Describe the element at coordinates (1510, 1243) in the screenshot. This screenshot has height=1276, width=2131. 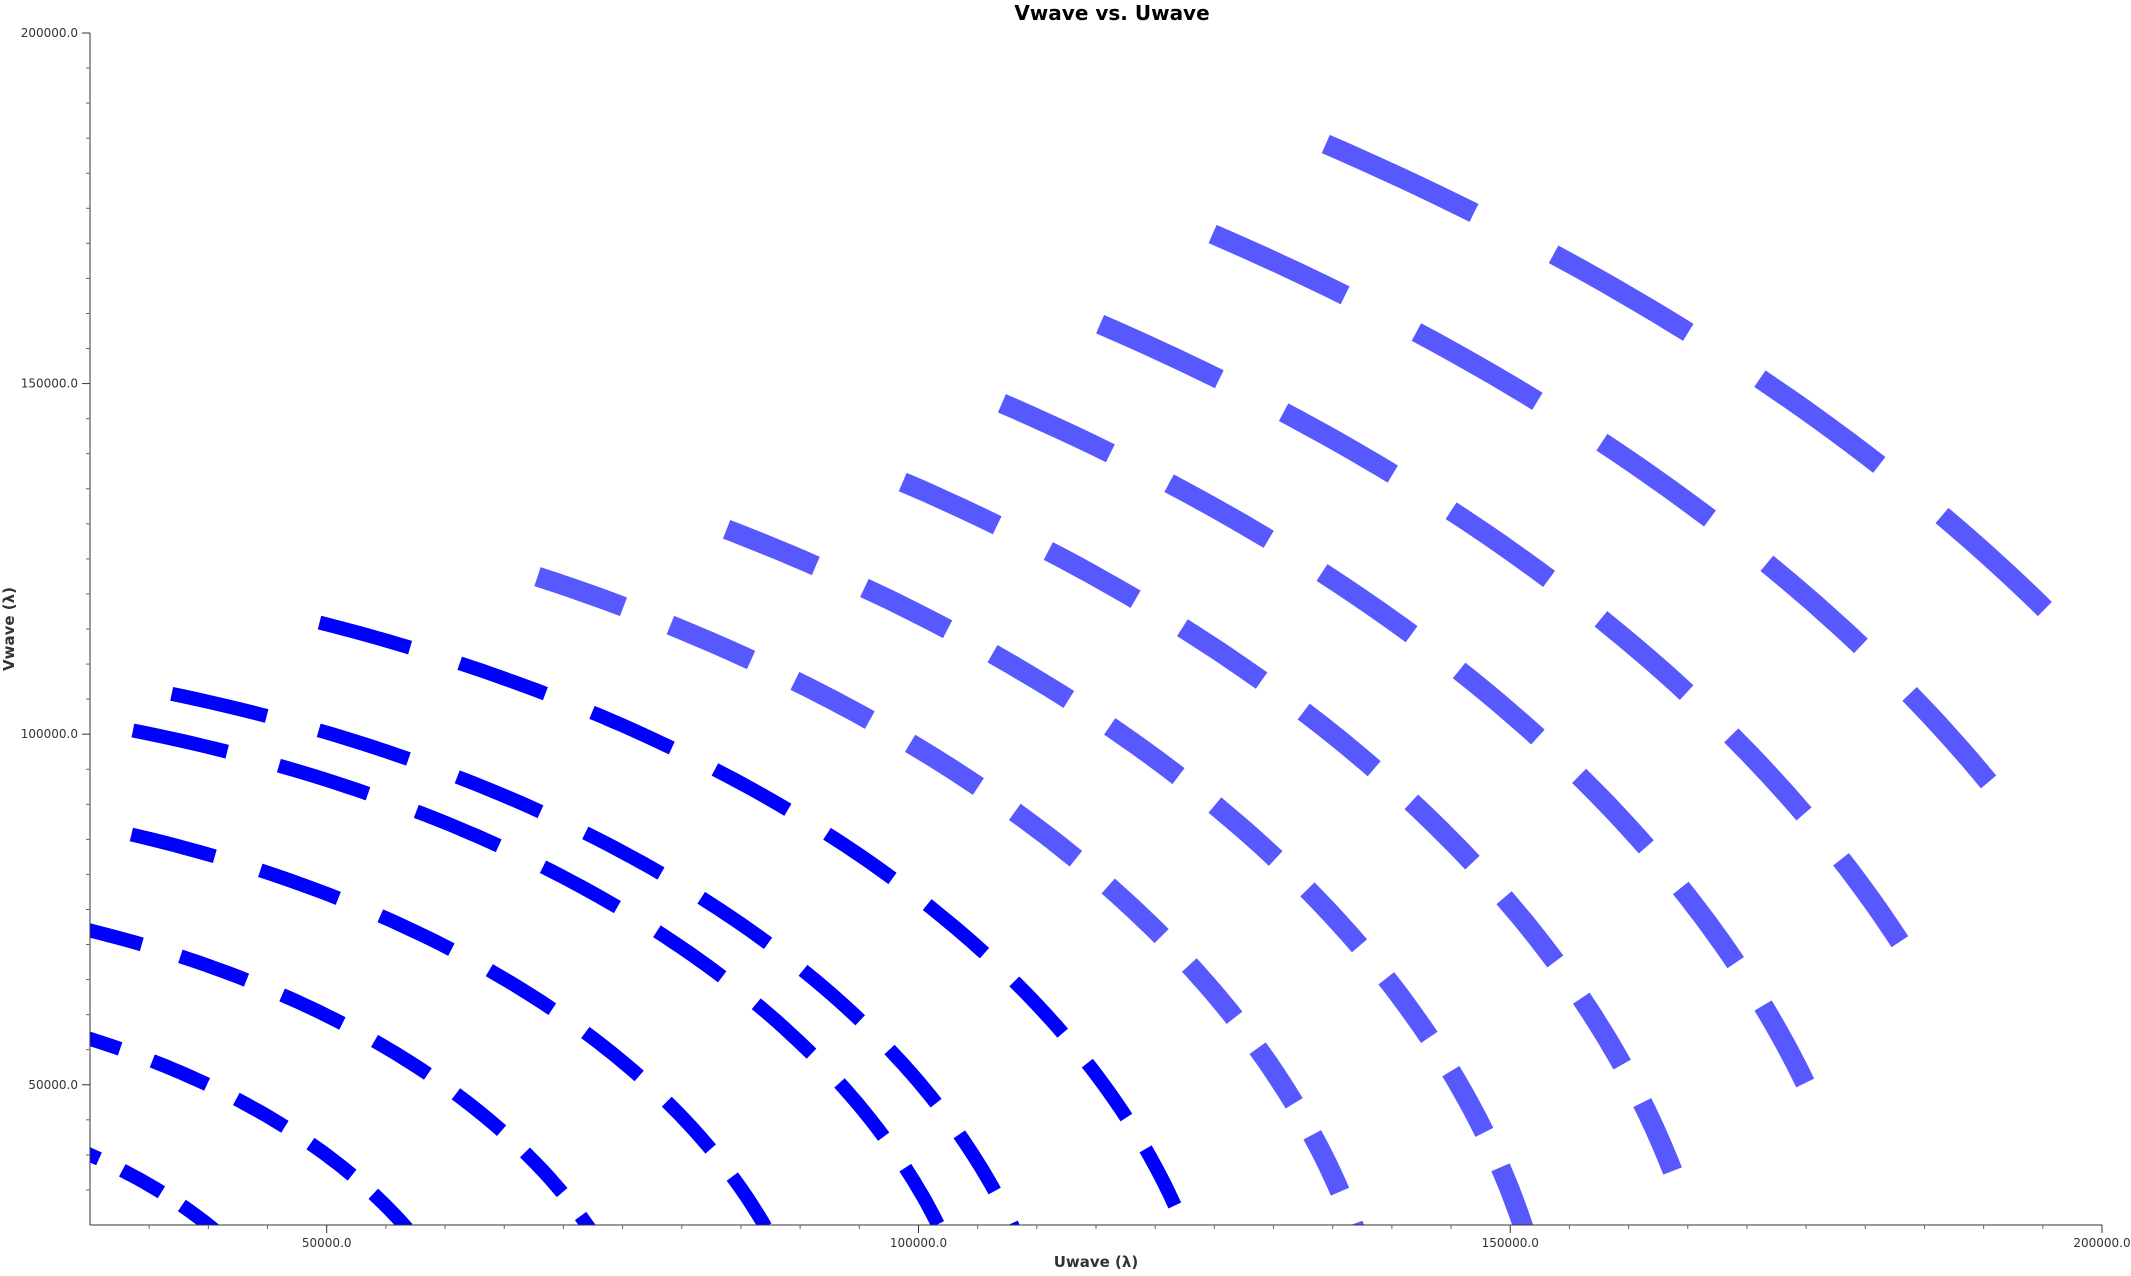
I see `x-tick-label: 150000.0` at that location.